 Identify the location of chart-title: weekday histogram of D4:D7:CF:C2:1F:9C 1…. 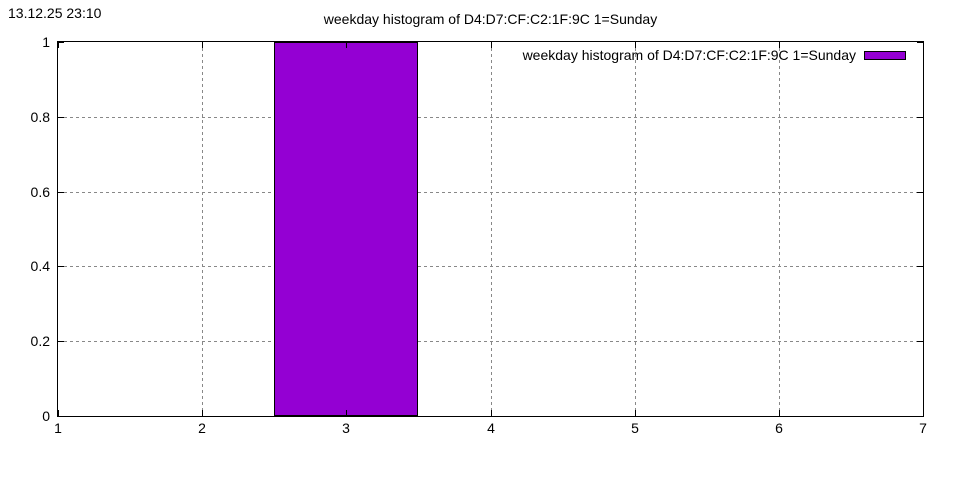
(490, 19).